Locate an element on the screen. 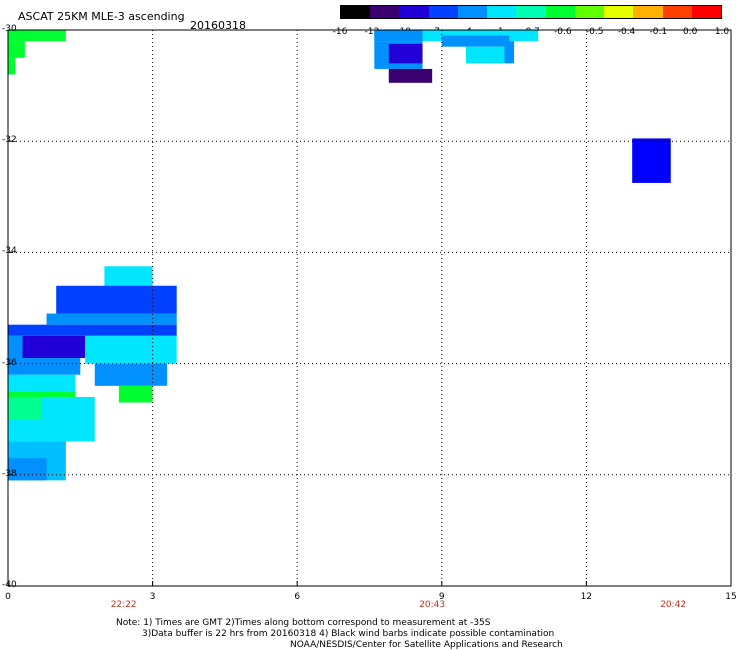 The width and height of the screenshot is (740, 650). colorbar-label: 1.0 is located at coordinates (722, 32).